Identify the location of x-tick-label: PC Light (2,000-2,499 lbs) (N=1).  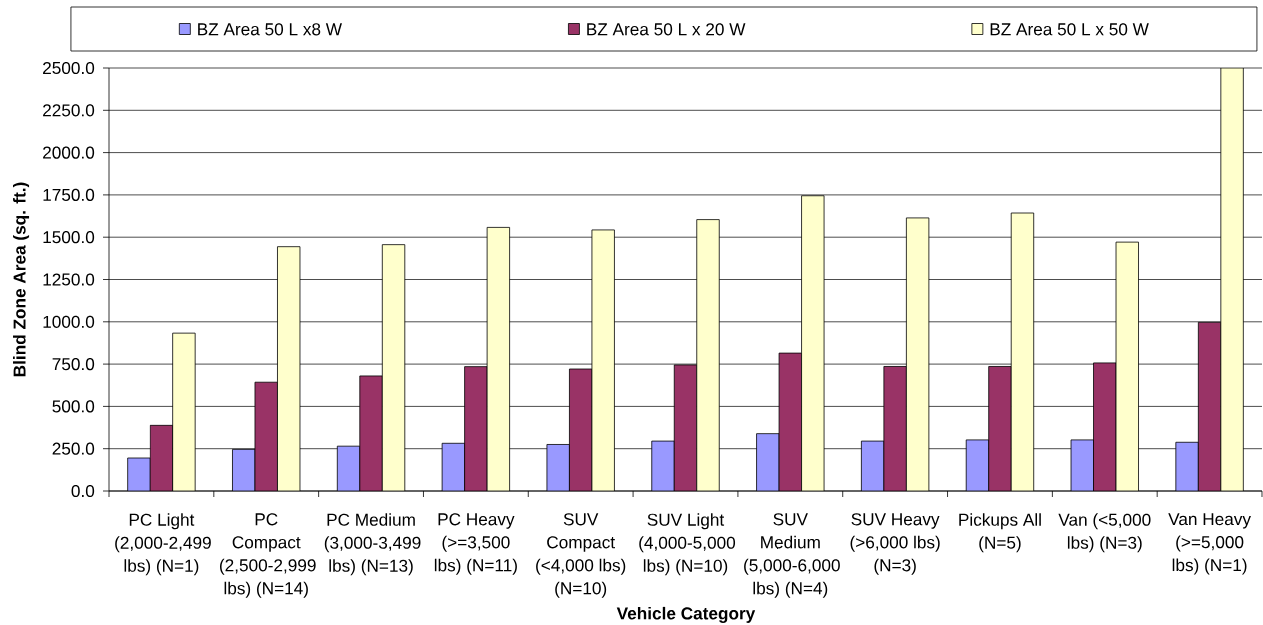
(163, 544).